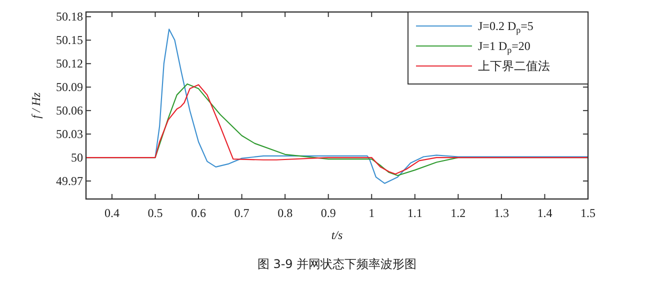  What do you see at coordinates (69, 134) in the screenshot?
I see `y-tick-label: 50.03` at bounding box center [69, 134].